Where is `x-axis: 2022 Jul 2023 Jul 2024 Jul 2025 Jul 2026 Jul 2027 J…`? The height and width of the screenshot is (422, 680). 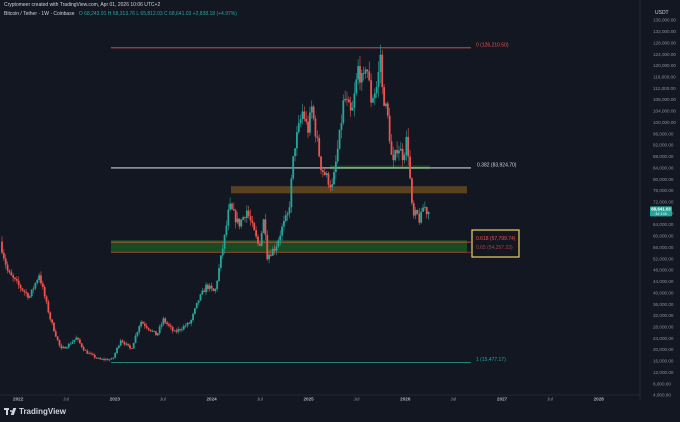 x-axis: 2022 Jul 2023 Jul 2024 Jul 2025 Jul 2026 Jul 2027 J… is located at coordinates (320, 398).